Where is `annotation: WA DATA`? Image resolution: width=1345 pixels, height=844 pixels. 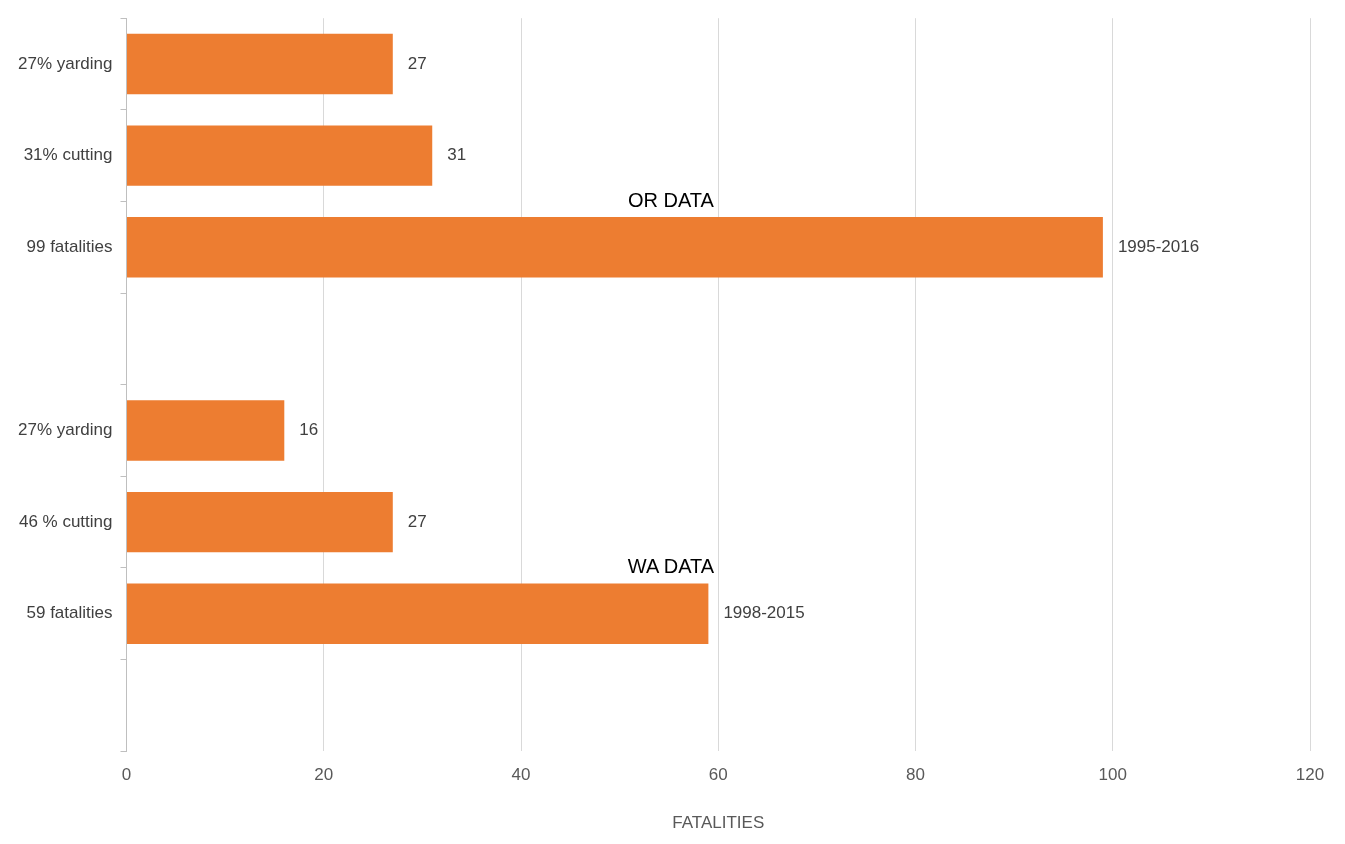 annotation: WA DATA is located at coordinates (671, 566).